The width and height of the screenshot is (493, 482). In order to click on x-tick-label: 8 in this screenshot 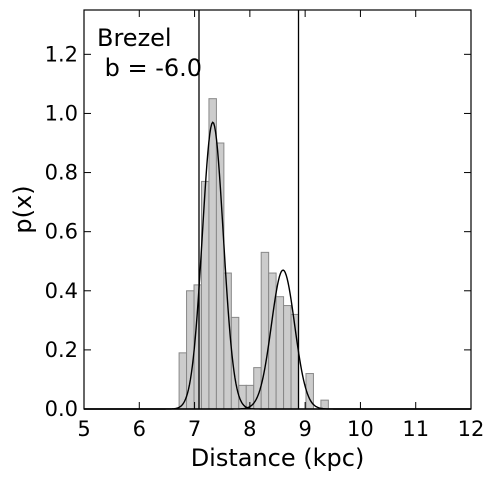, I will do `click(249, 429)`.